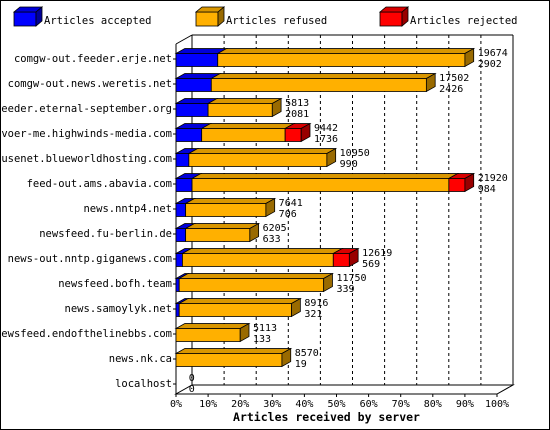 This screenshot has width=550, height=430. Describe the element at coordinates (497, 404) in the screenshot. I see `x-tick-label: 100%` at that location.